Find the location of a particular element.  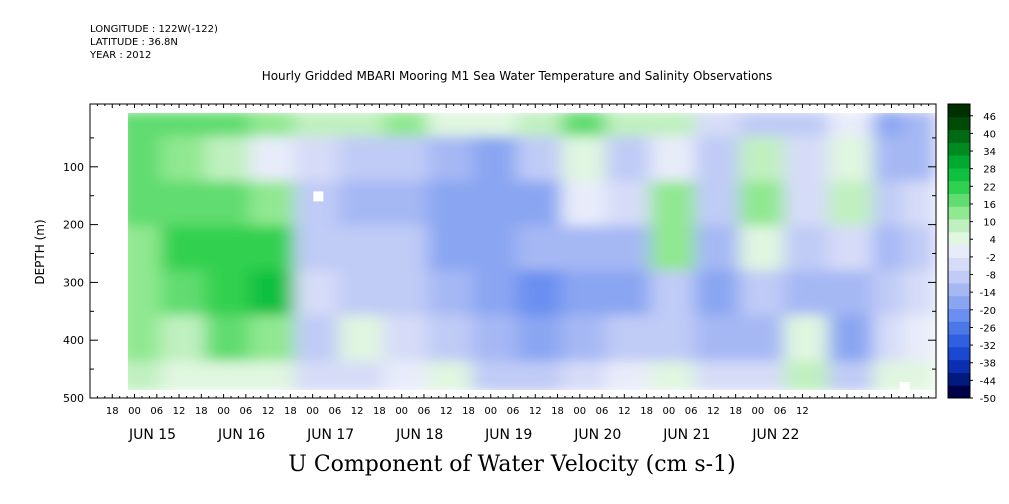

colorbar-label: -8 is located at coordinates (991, 276).